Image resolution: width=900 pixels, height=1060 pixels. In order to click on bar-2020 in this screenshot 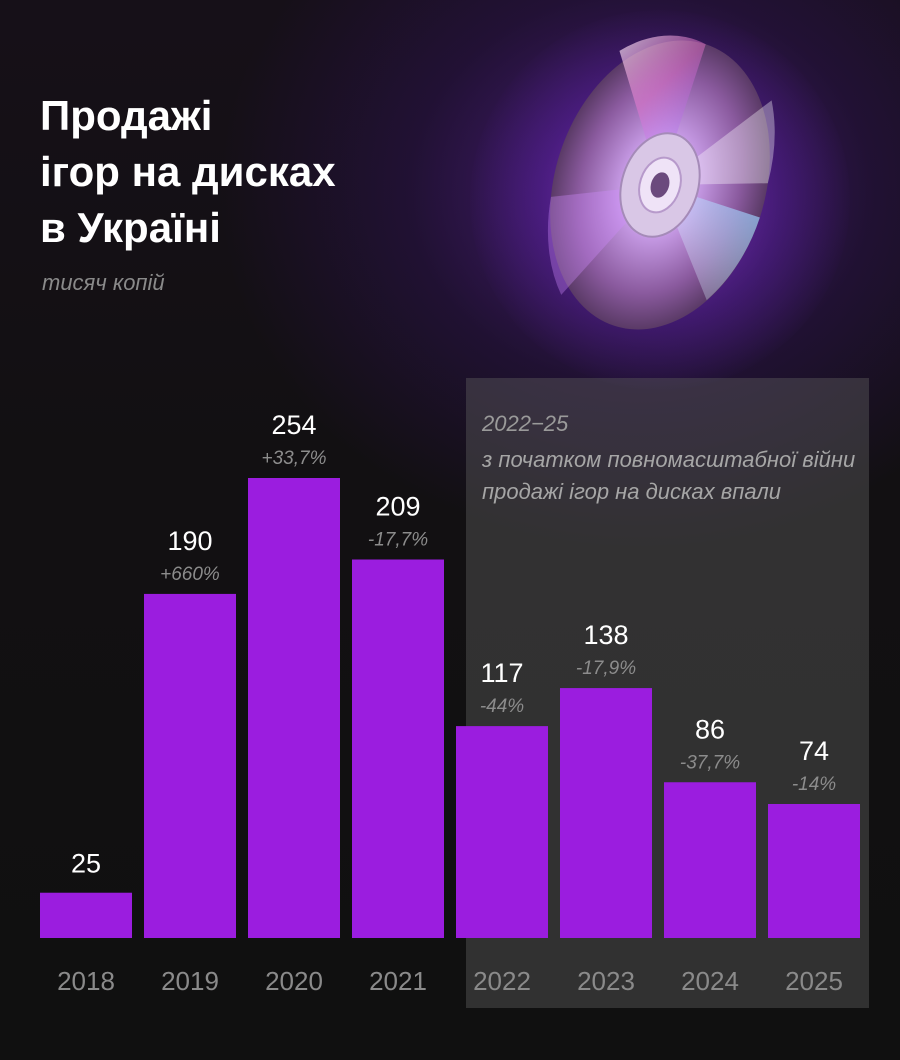, I will do `click(294, 708)`.